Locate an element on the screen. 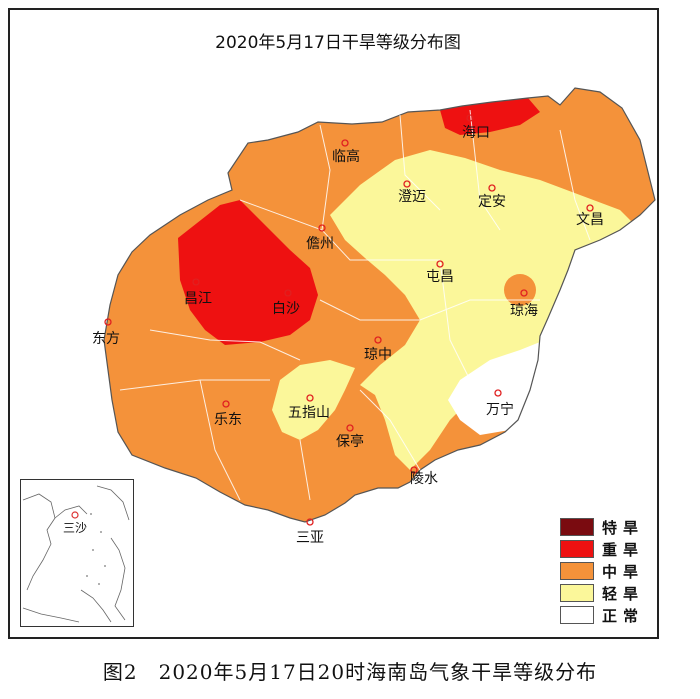 Image resolution: width=700 pixels, height=699 pixels. sansha-inset-map: 三沙 is located at coordinates (77, 553).